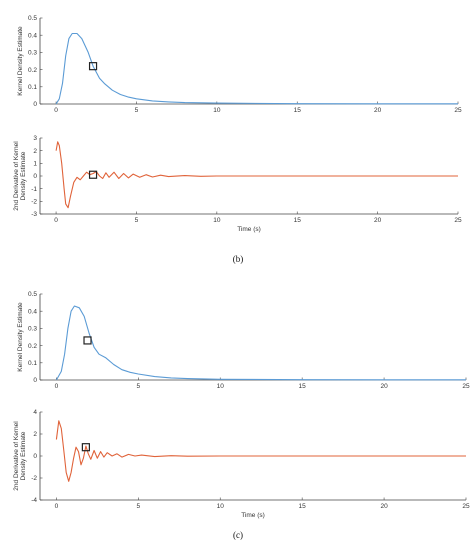 This screenshot has width=476, height=550. Describe the element at coordinates (34, 500) in the screenshot. I see `y-tick-label: -4` at that location.